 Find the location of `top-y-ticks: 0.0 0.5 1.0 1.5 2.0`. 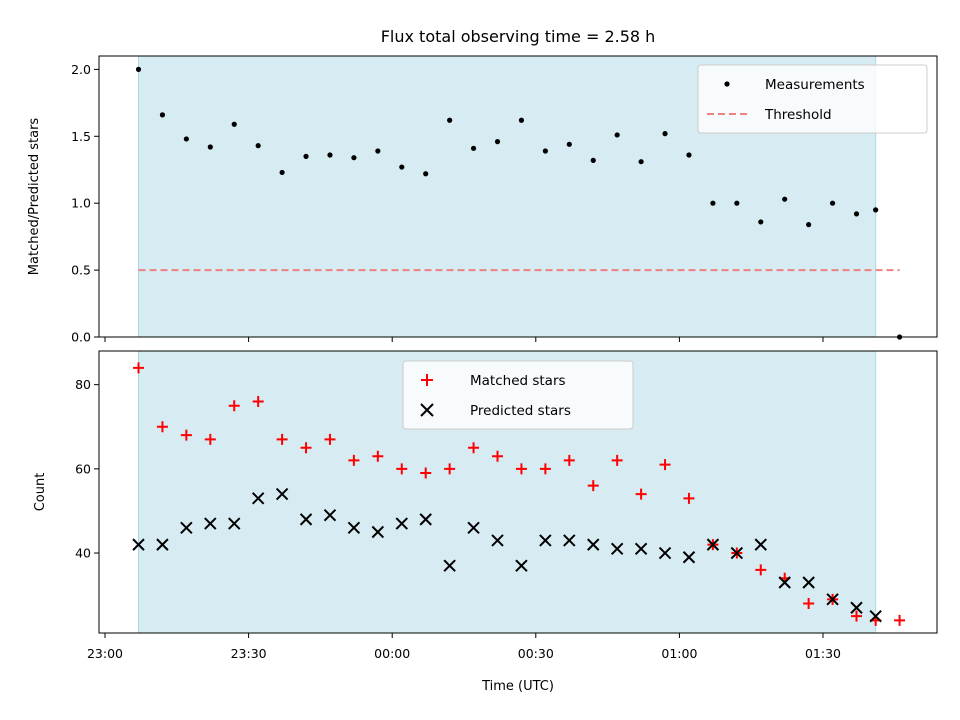

top-y-ticks: 0.0 0.5 1.0 1.5 2.0 is located at coordinates (85, 203).